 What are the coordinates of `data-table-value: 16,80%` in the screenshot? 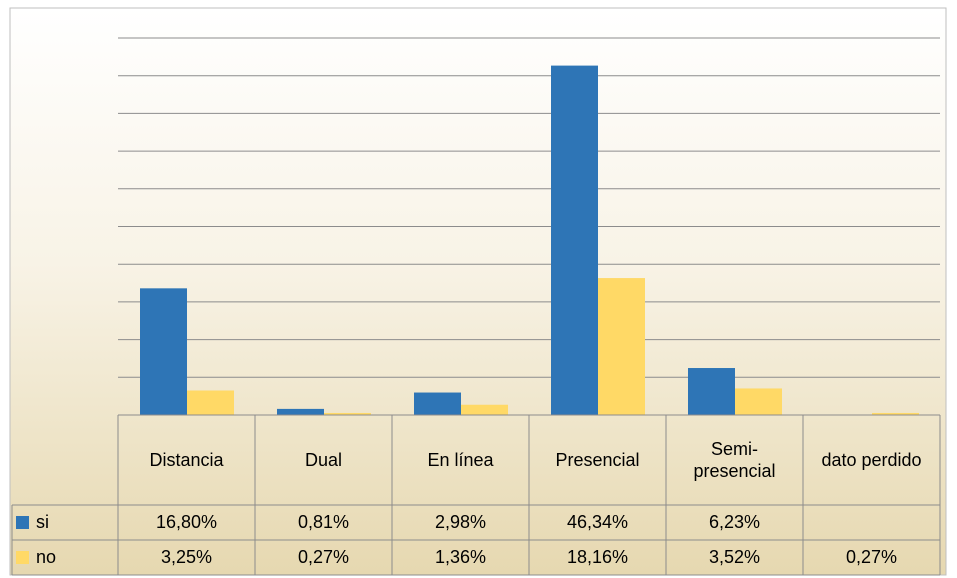 It's located at (186, 522).